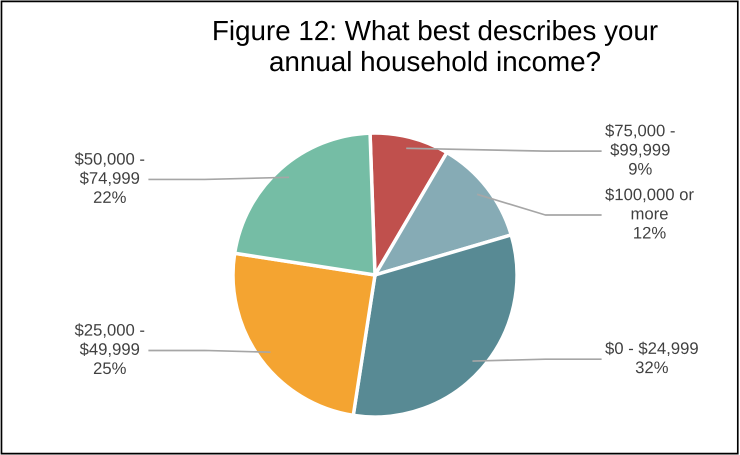 This screenshot has height=455, width=740. Describe the element at coordinates (650, 232) in the screenshot. I see `data-label: 12%` at that location.